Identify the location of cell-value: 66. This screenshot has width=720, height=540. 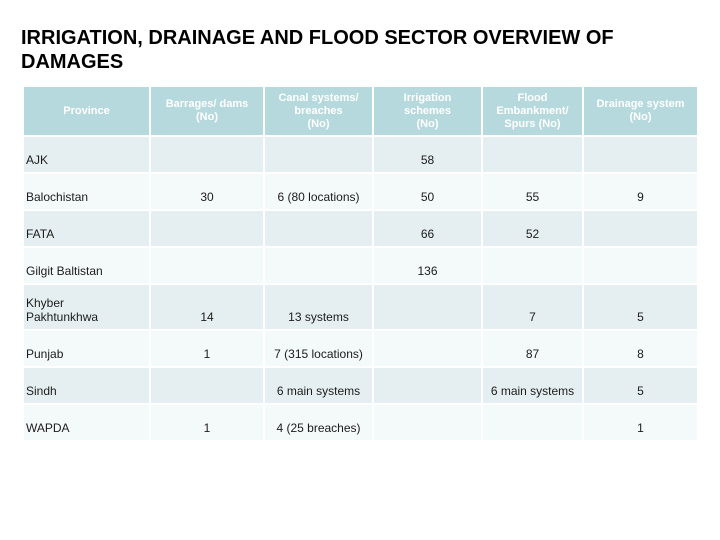
(427, 228).